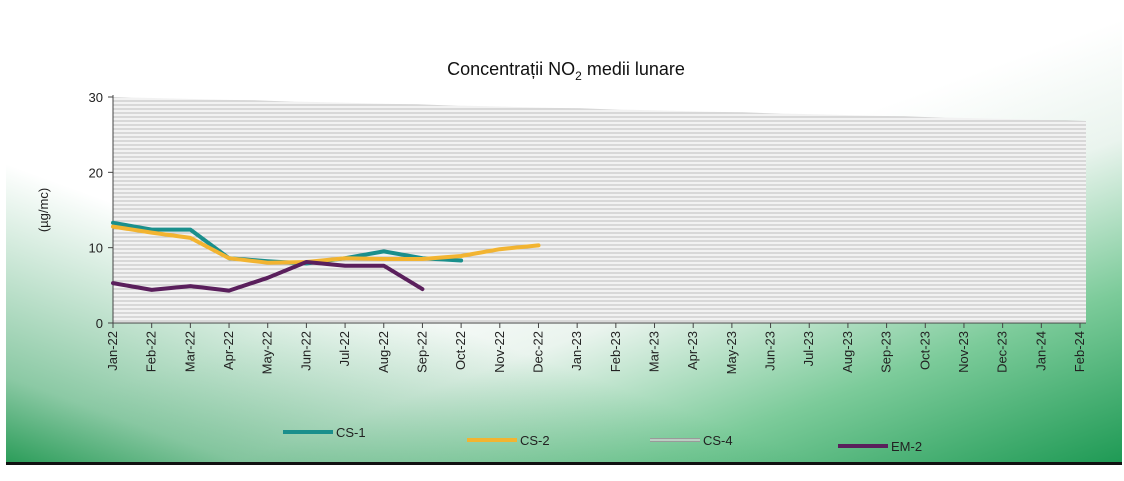 Image resolution: width=1124 pixels, height=481 pixels. I want to click on x-tick-label: Jan-22, so click(112, 351).